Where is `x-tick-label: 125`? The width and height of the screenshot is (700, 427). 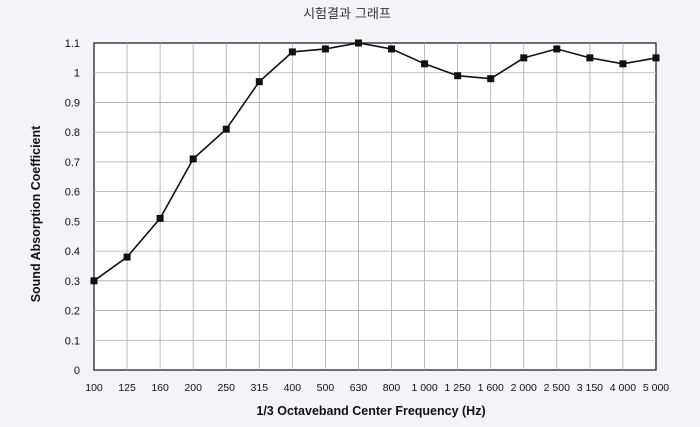
x-tick-label: 125 is located at coordinates (127, 388).